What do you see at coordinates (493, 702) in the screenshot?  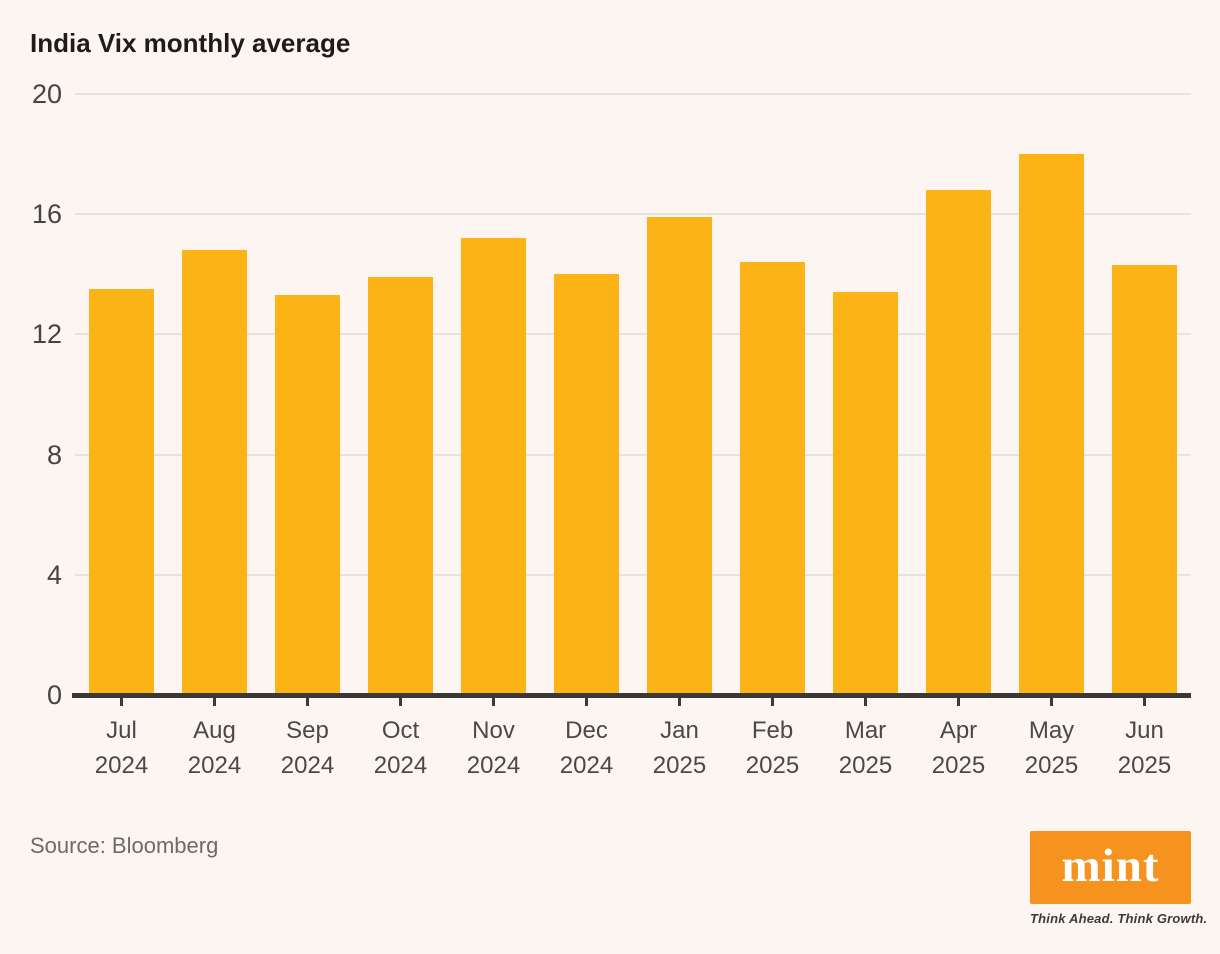 I see `x-tick-nov-2024` at bounding box center [493, 702].